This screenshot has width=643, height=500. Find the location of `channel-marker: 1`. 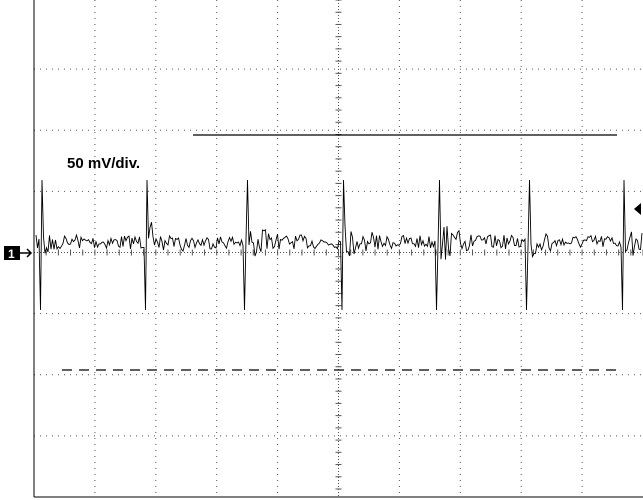

channel-marker: 1 is located at coordinates (11, 254).